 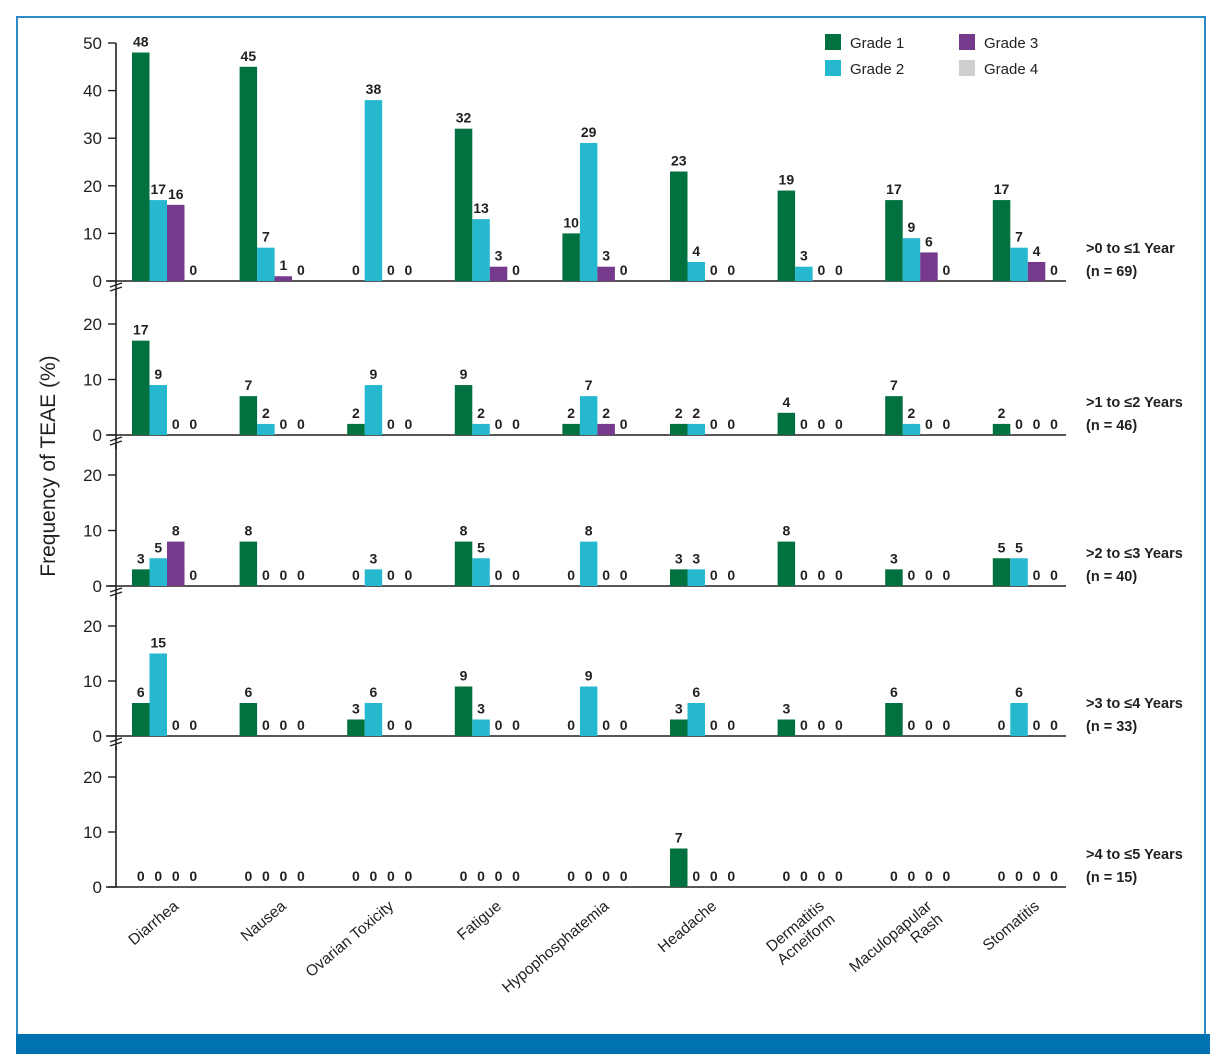 What do you see at coordinates (589, 385) in the screenshot?
I see `bar-value-label: 7` at bounding box center [589, 385].